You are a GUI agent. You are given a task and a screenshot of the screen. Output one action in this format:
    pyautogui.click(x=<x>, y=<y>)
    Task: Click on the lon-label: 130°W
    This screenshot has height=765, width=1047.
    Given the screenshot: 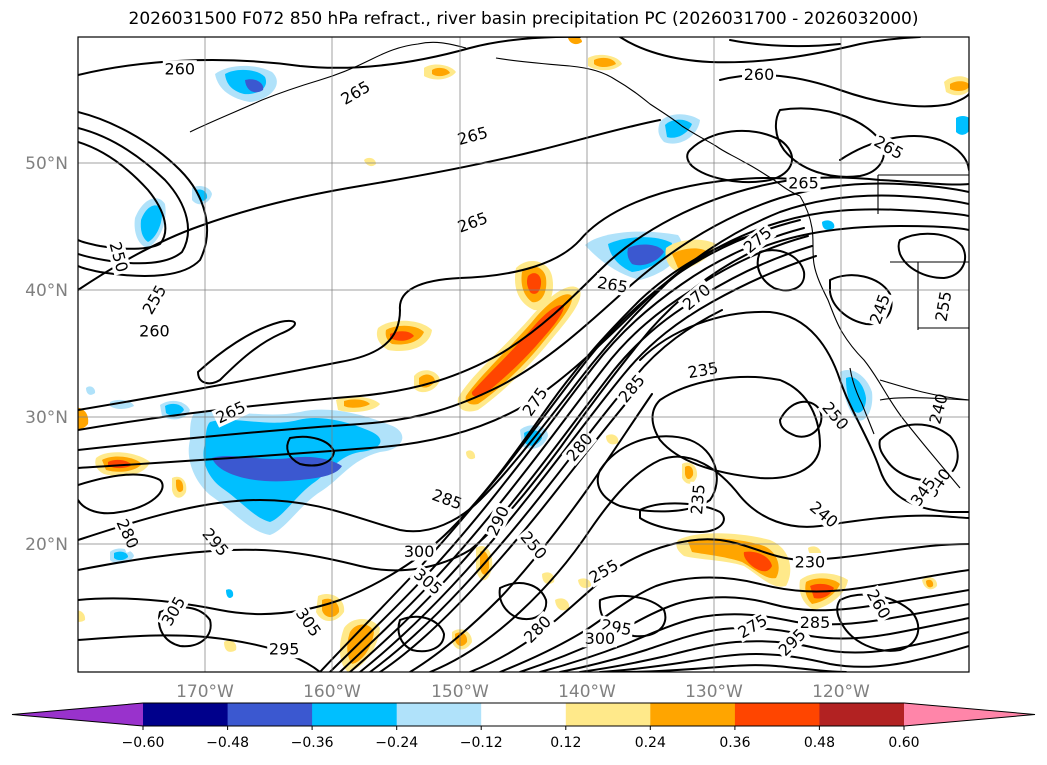 What is the action you would take?
    pyautogui.click(x=714, y=692)
    